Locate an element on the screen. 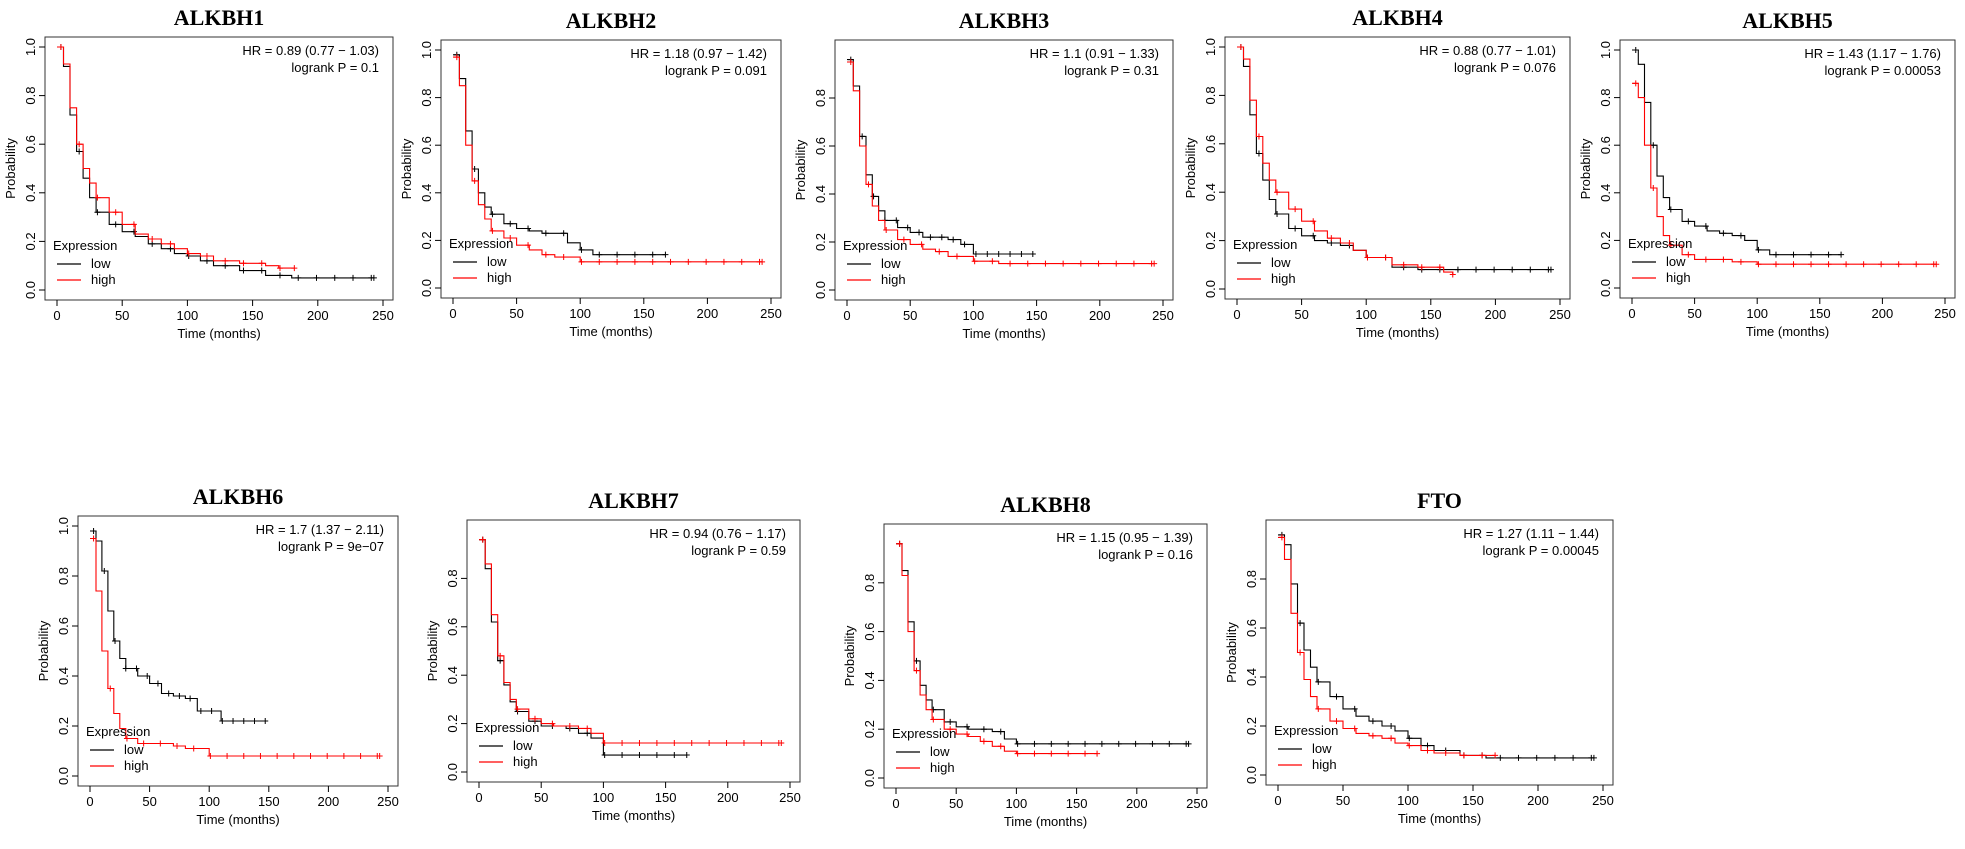 This screenshot has width=1965, height=849. y-tick-label: 0.0 is located at coordinates (426, 288).